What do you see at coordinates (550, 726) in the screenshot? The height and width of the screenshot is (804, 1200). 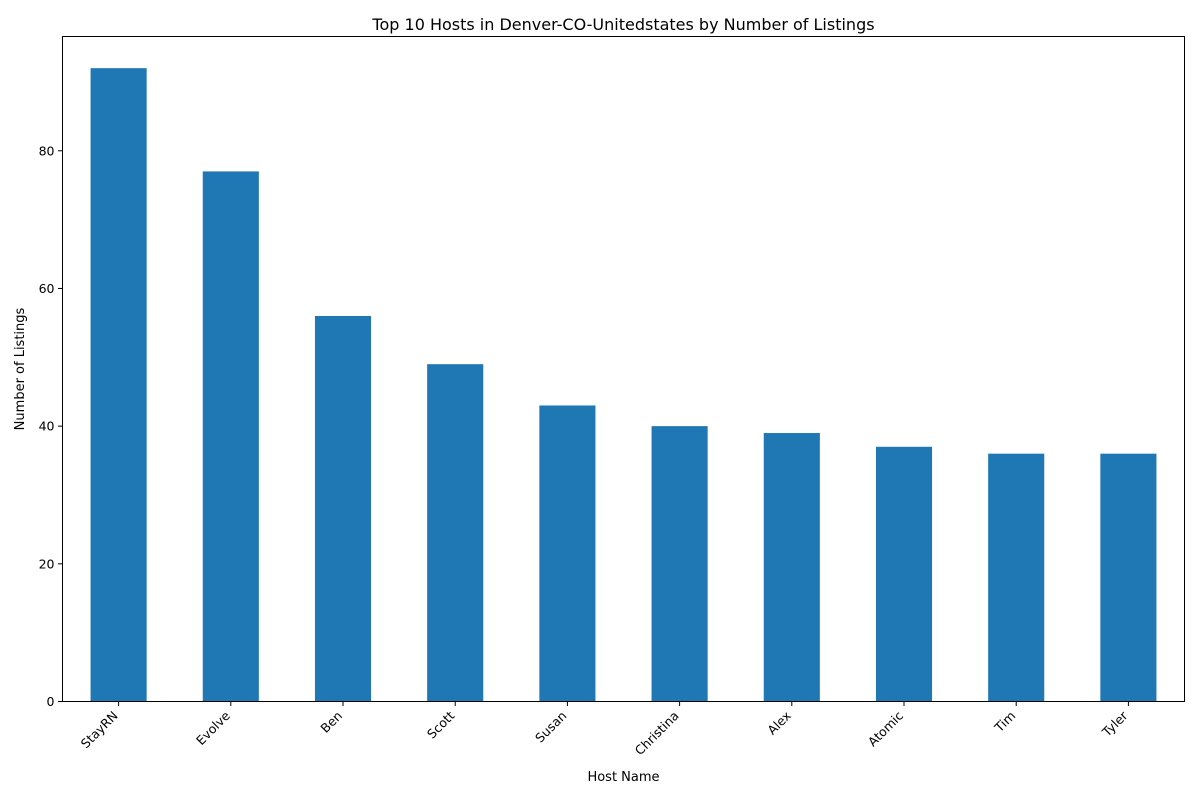 I see `x-tick-label: Susan` at bounding box center [550, 726].